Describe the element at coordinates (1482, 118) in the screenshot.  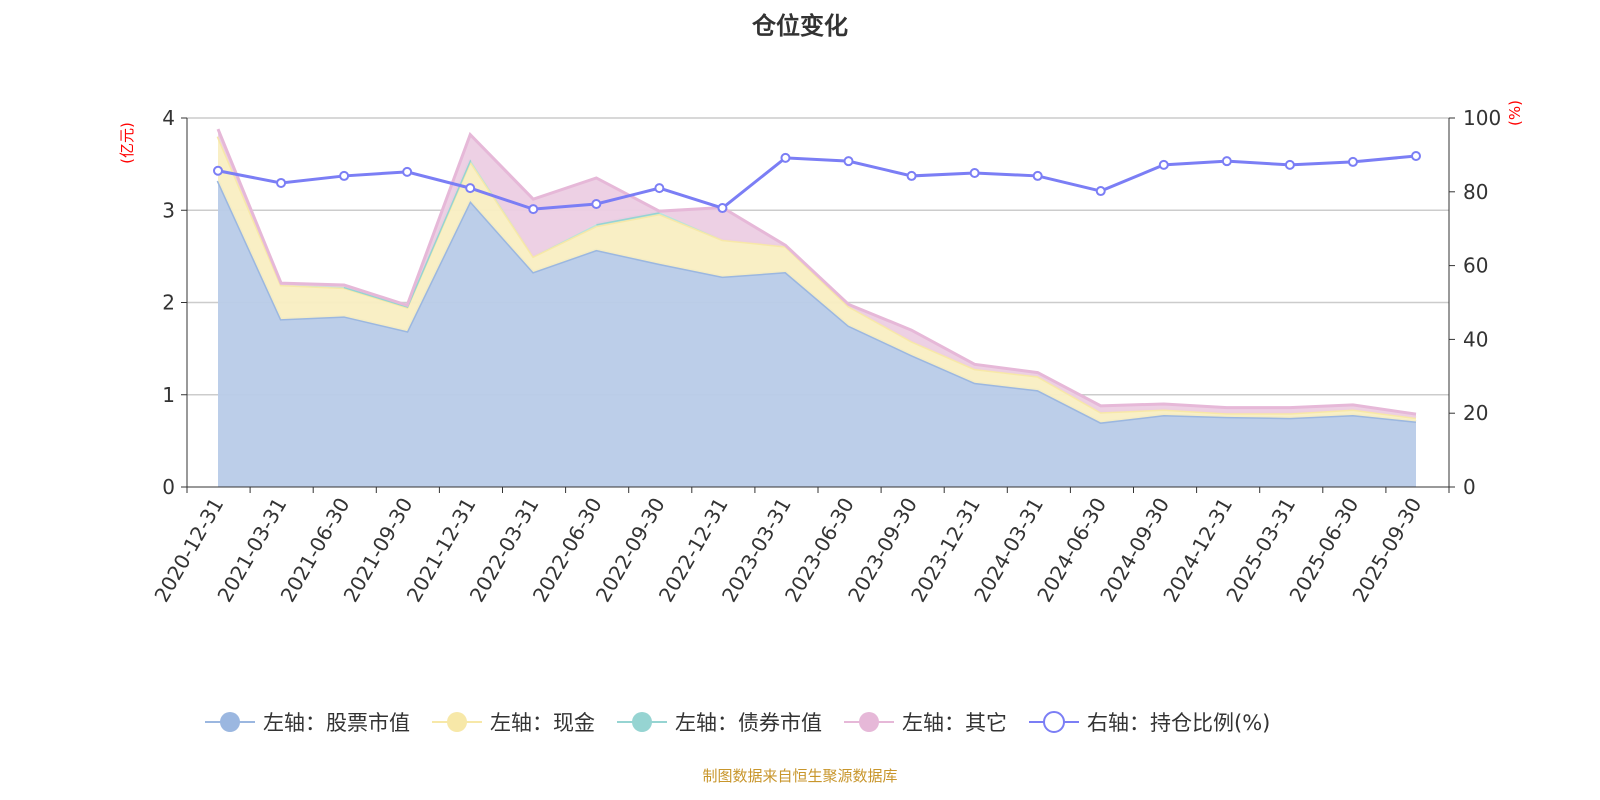
I see `right-tick-label: 100` at that location.